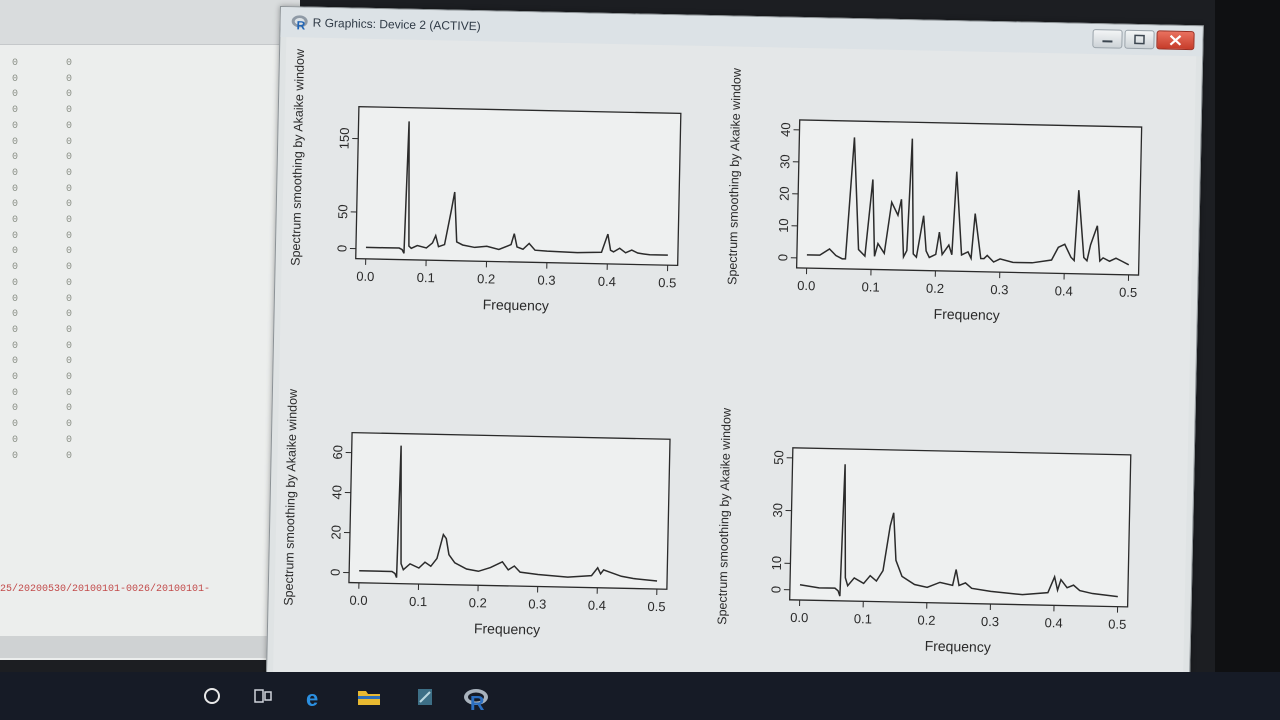  Describe the element at coordinates (396, 24) in the screenshot. I see `window-title: R Graphics: Device 2 (ACTIVE)` at that location.